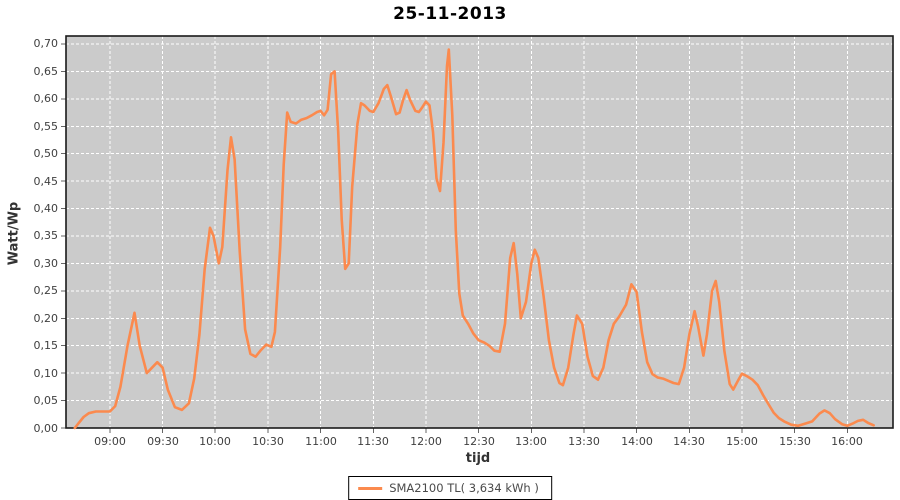  Describe the element at coordinates (46, 400) in the screenshot. I see `y-tick-label: 0,05` at that location.